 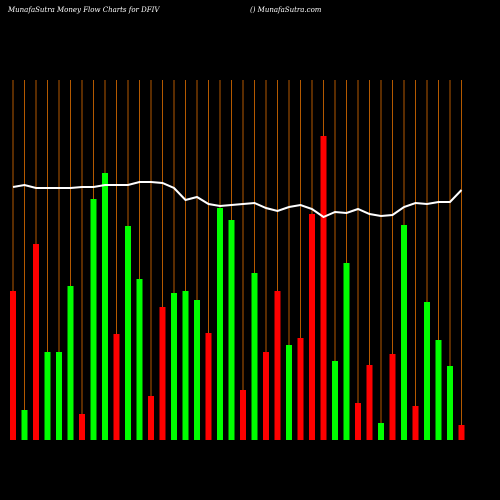 What do you see at coordinates (83, 10) in the screenshot?
I see `chart-title: MunafaSutra Money Flow Charts for DFIV` at bounding box center [83, 10].